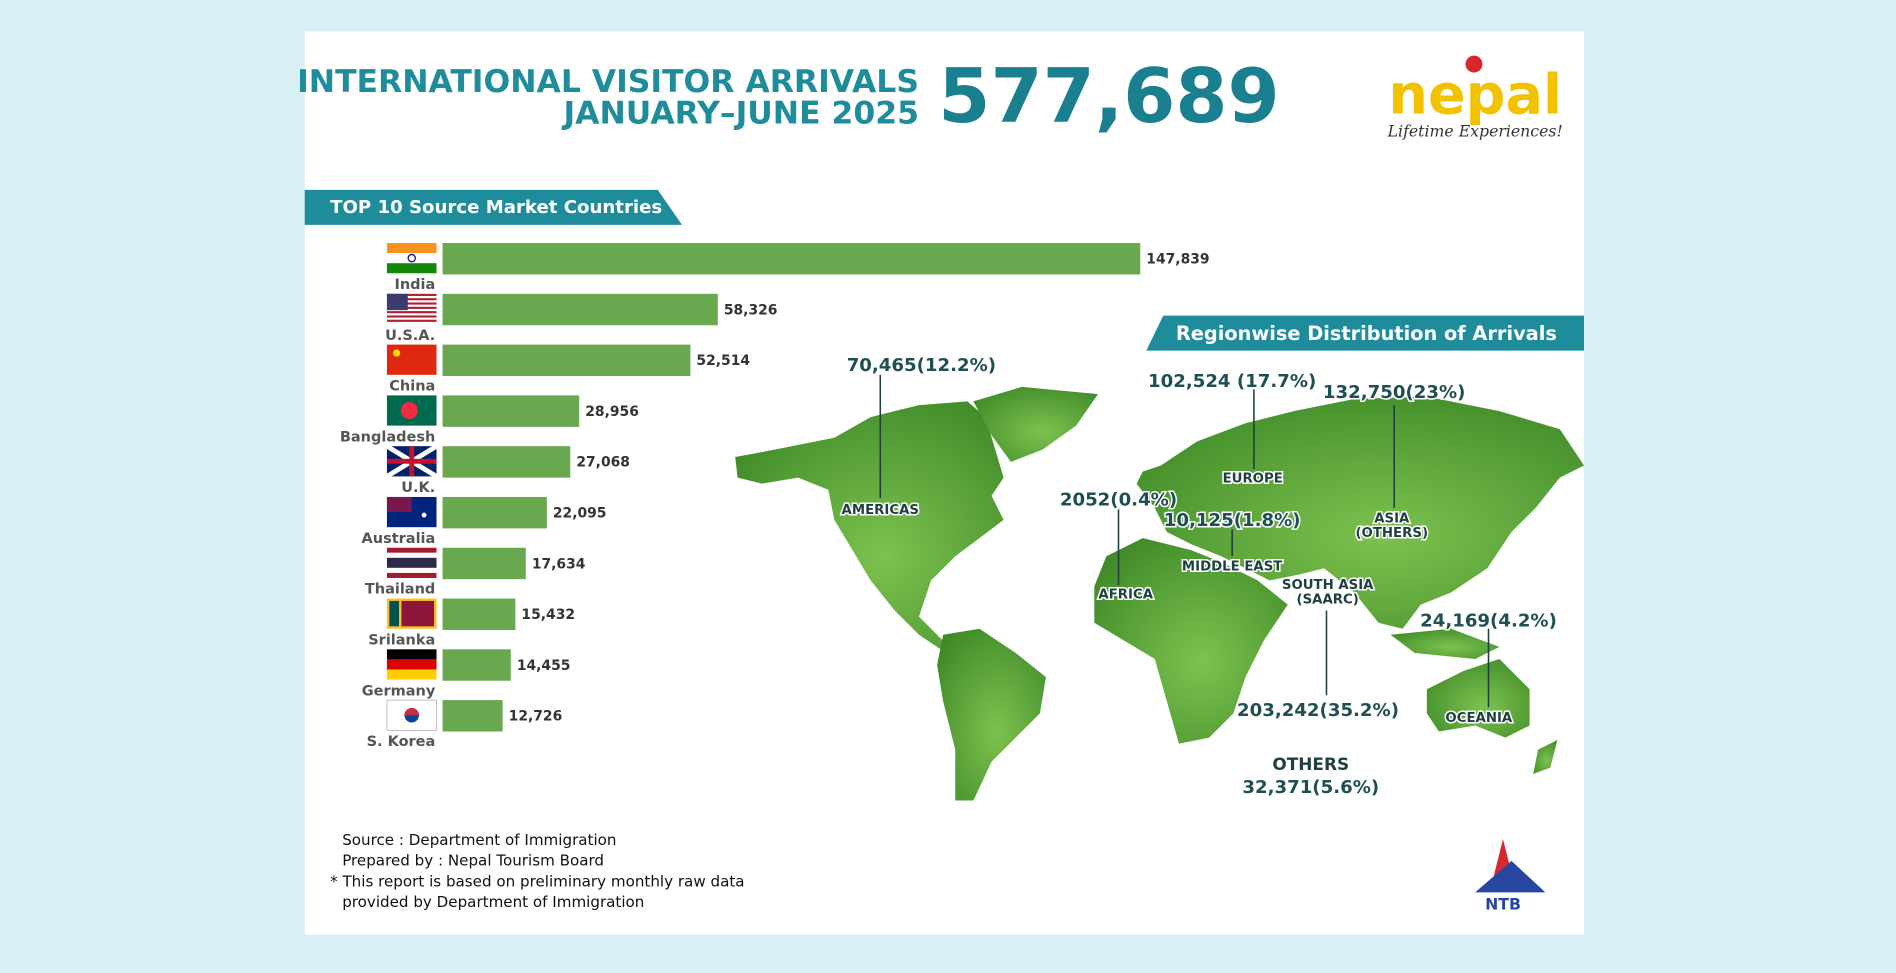 The width and height of the screenshot is (1896, 973). I want to click on country-label: Bangladesh, so click(387, 437).